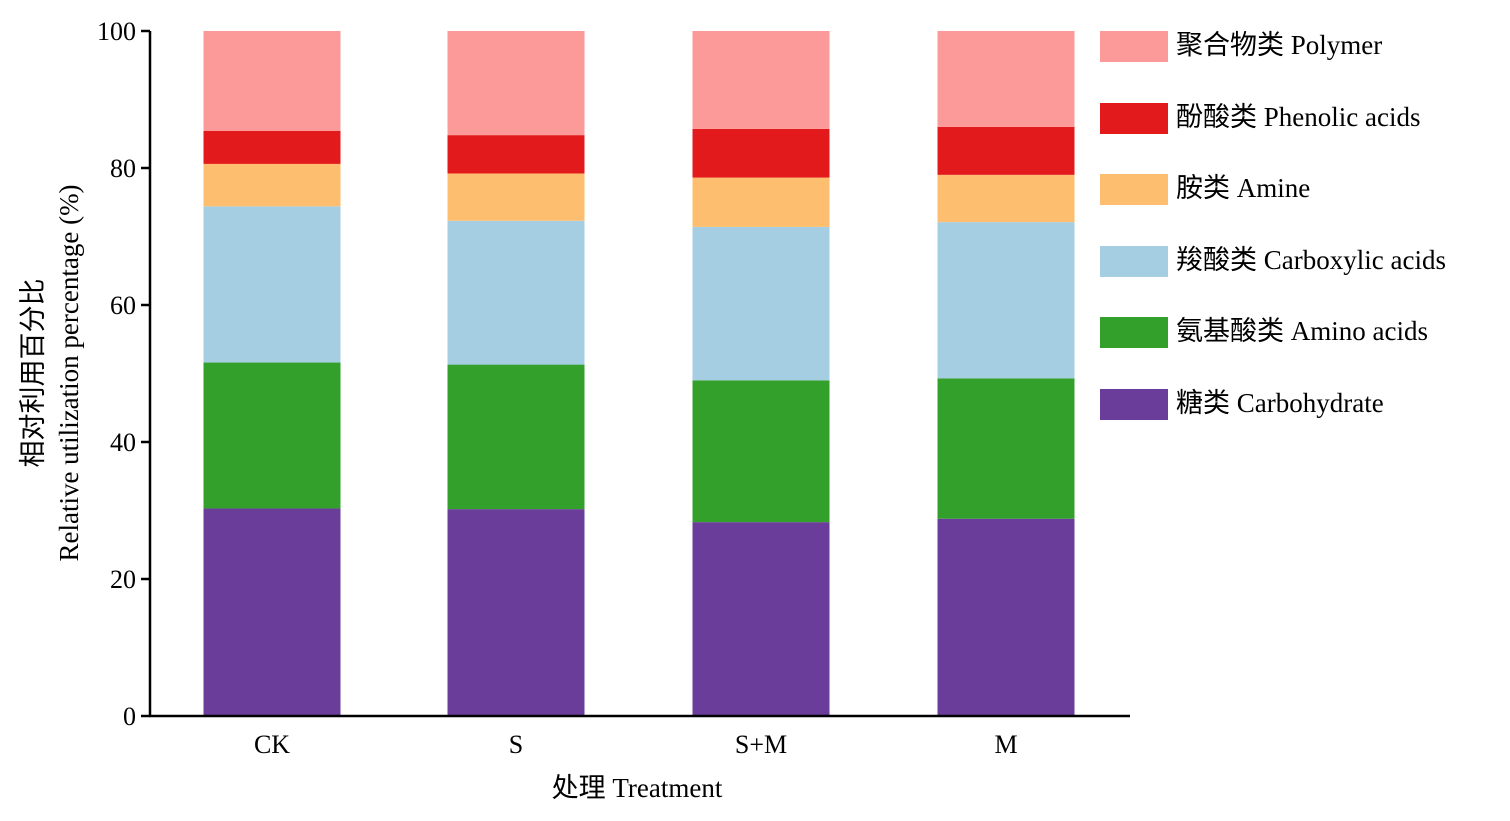  What do you see at coordinates (516, 744) in the screenshot?
I see `x-tick-label: S` at bounding box center [516, 744].